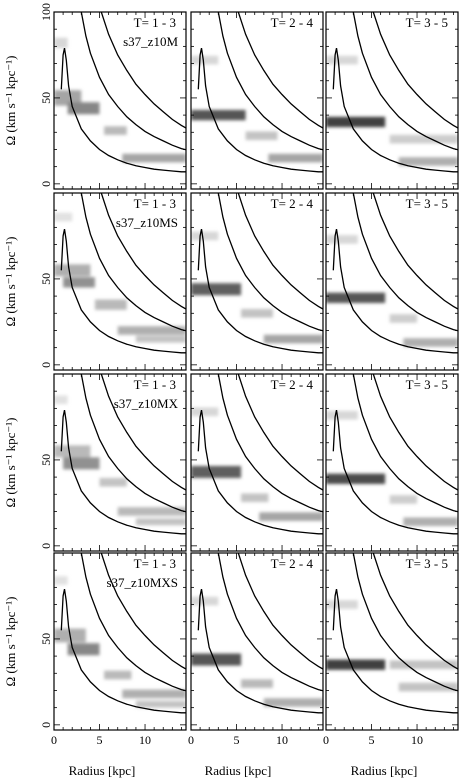  Describe the element at coordinates (46, 365) in the screenshot. I see `y-tick-label: 0` at that location.